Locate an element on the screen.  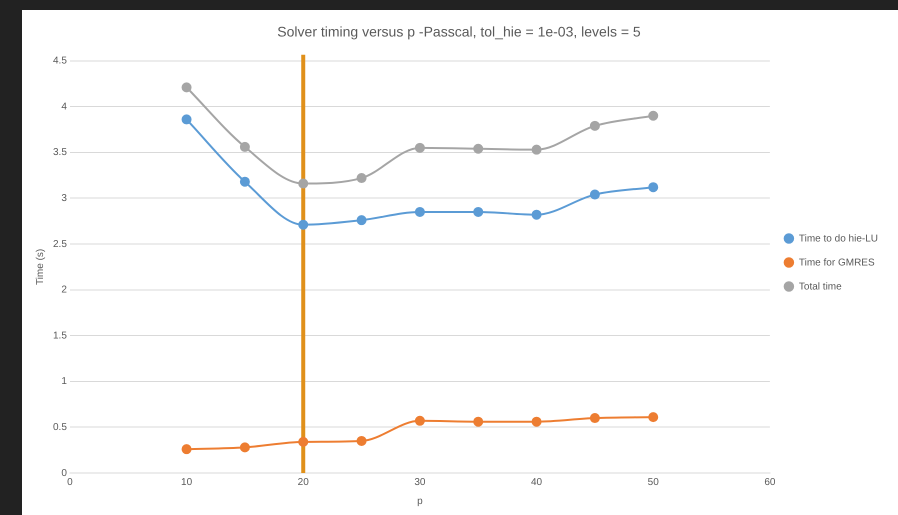
x-tick-label: 40 is located at coordinates (537, 482).